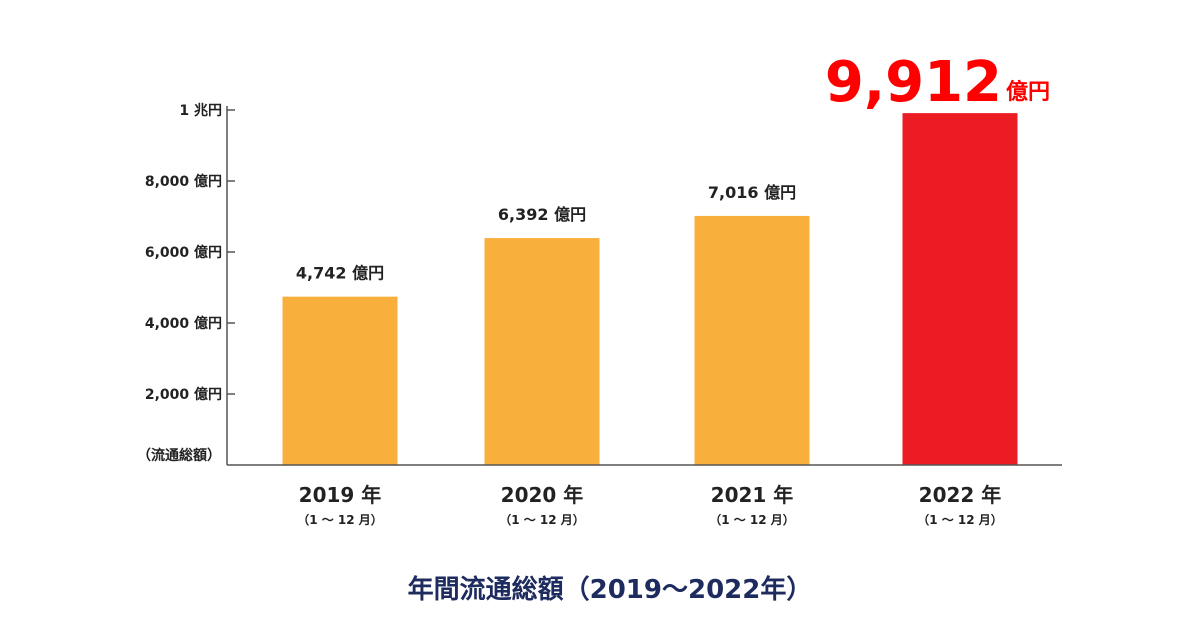 The height and width of the screenshot is (630, 1200). I want to click on bar-2020, so click(542, 351).